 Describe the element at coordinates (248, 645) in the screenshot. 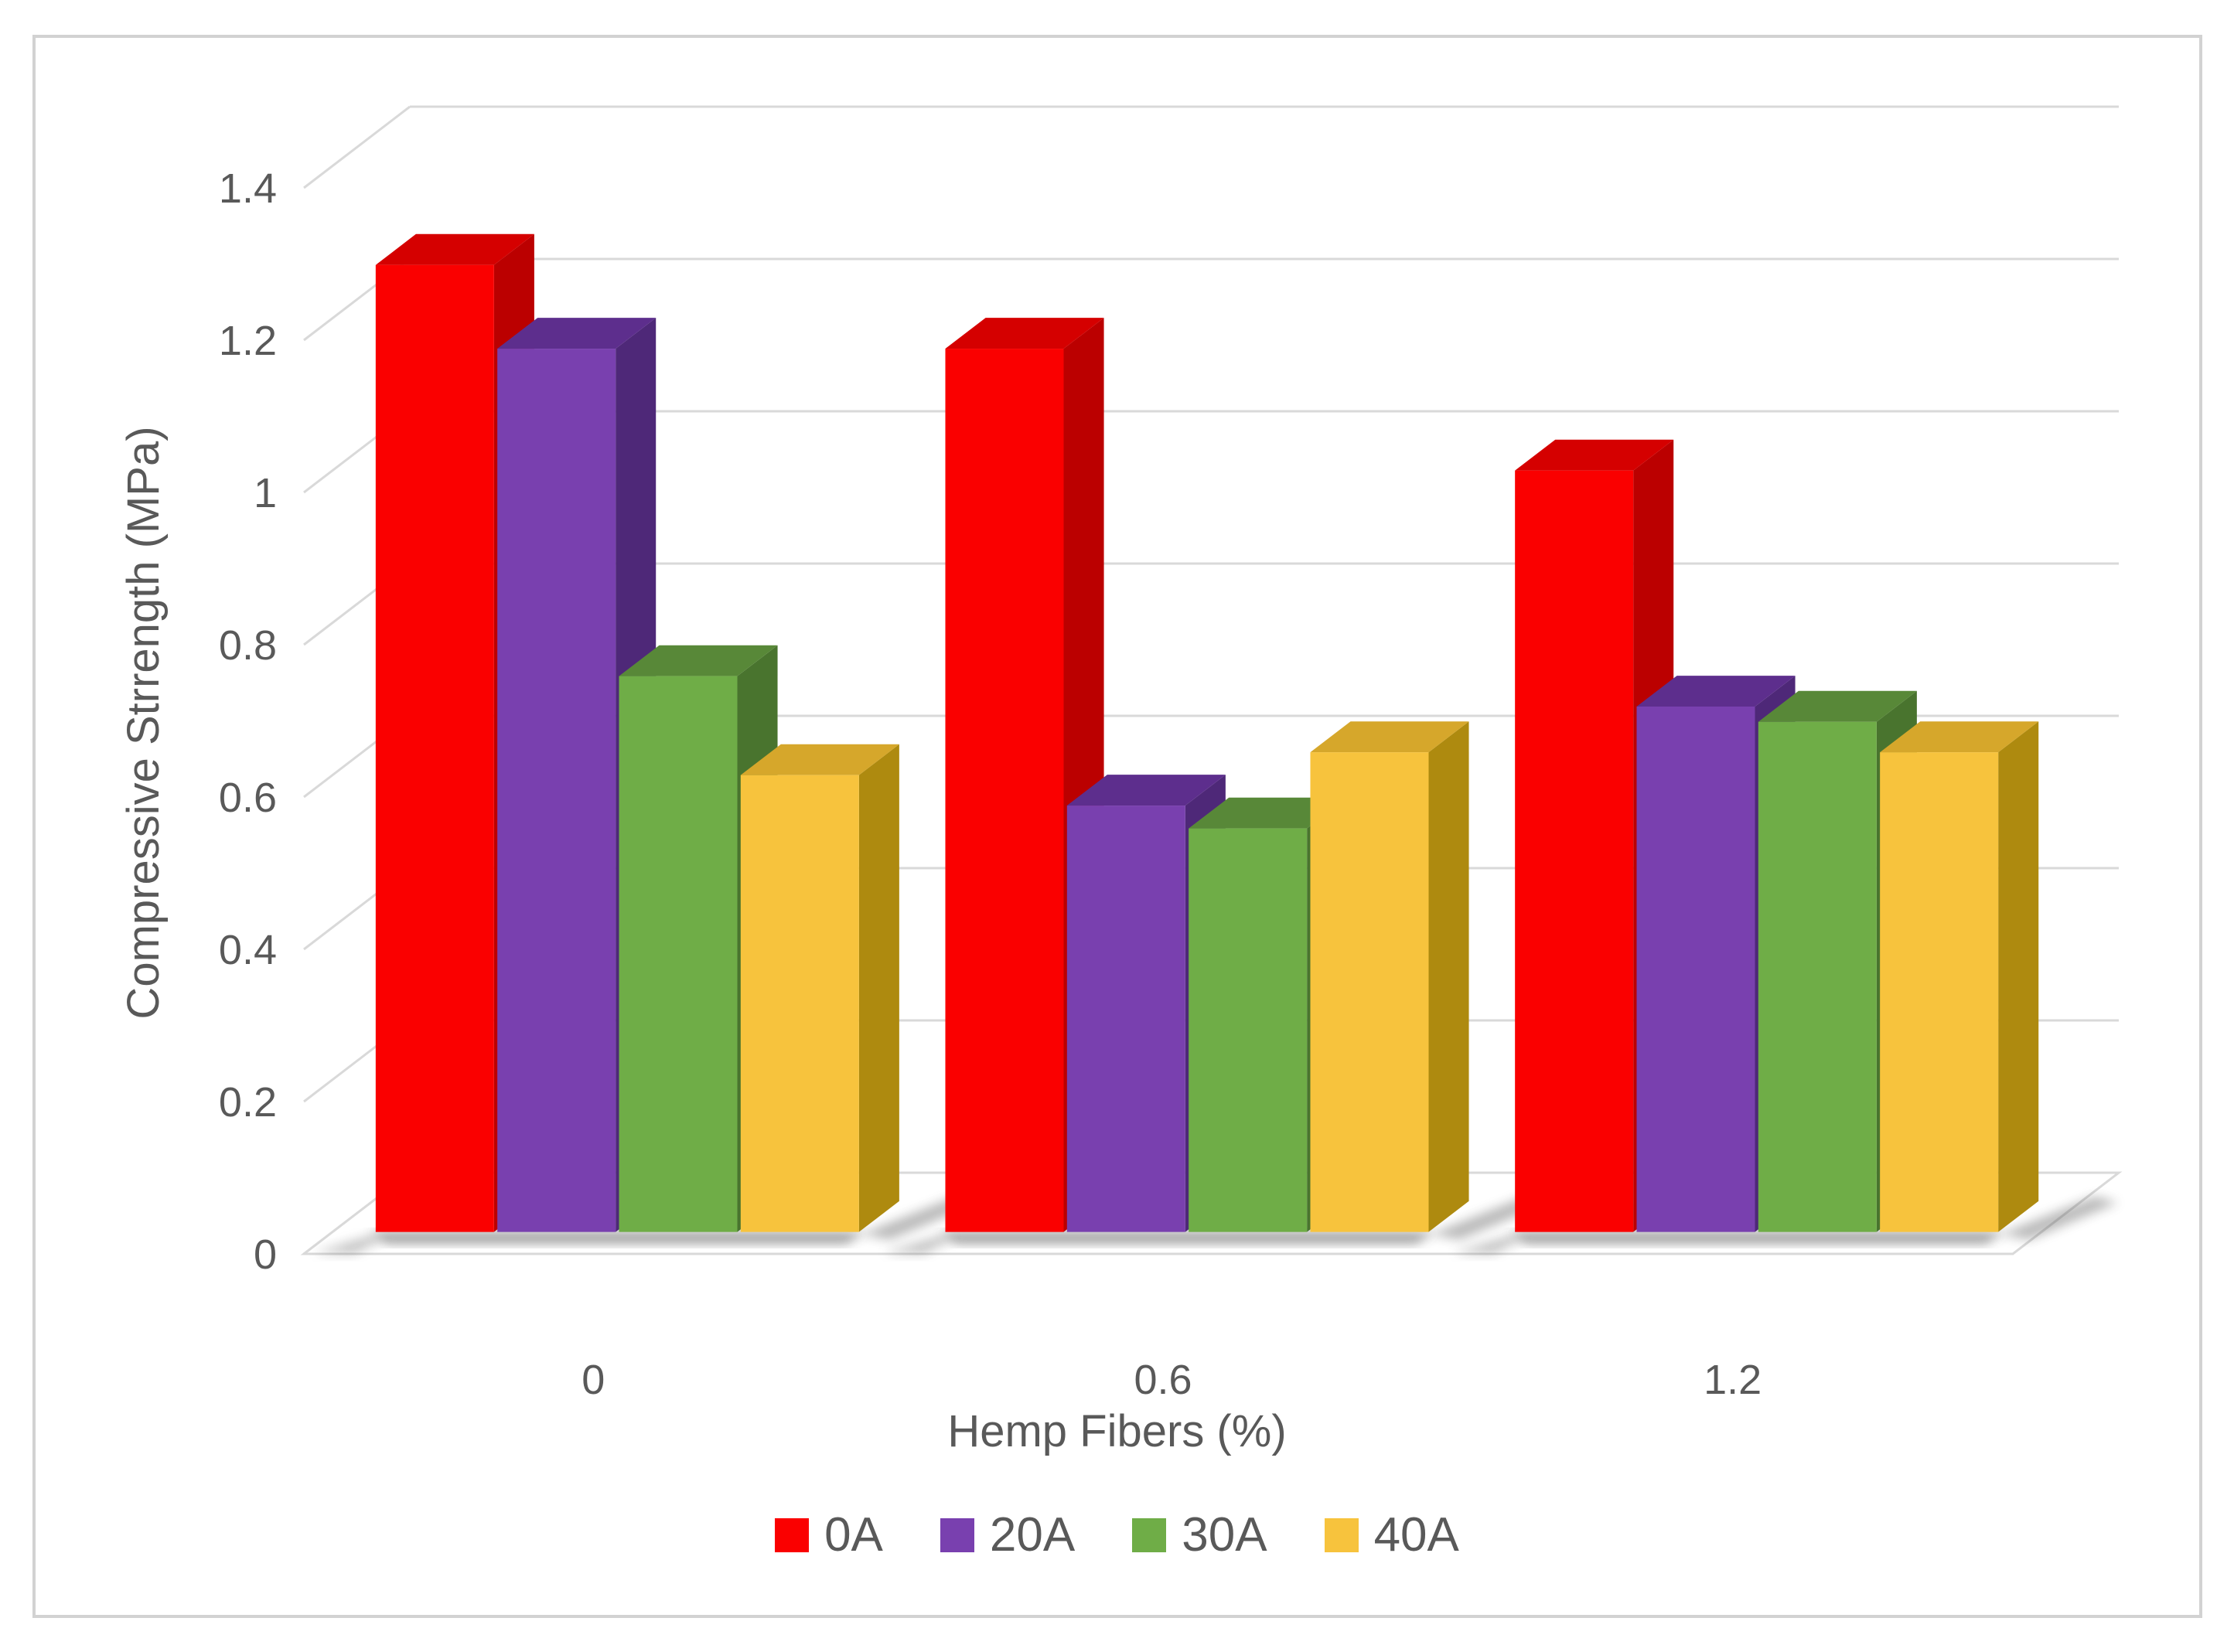

I see `y-tick-label: 0.8` at that location.